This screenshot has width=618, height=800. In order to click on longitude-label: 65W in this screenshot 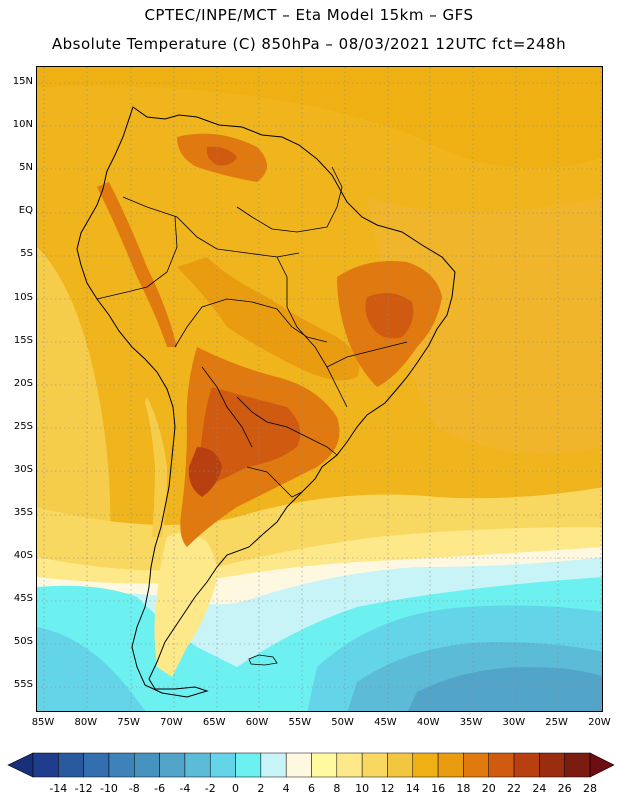, I will do `click(214, 722)`.